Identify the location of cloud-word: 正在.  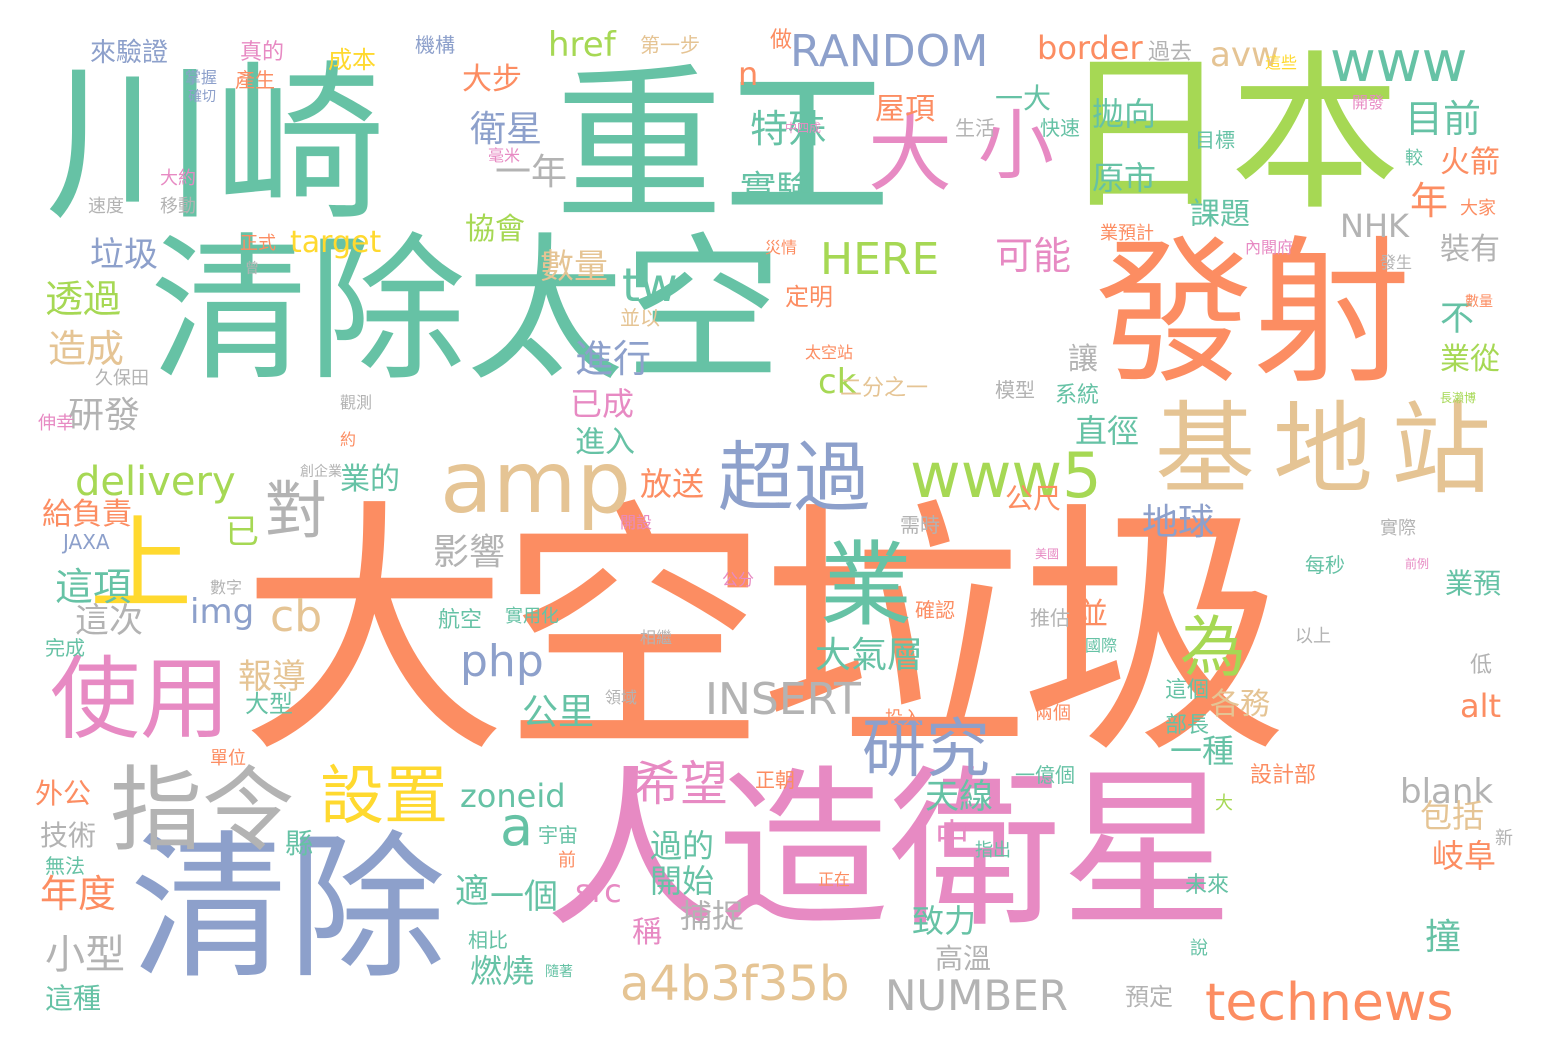
(834, 879).